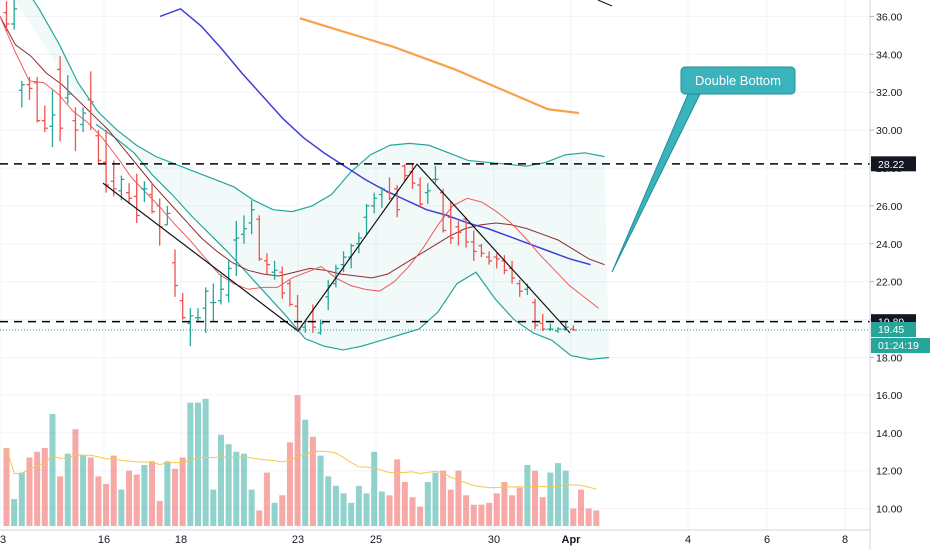 Image resolution: width=932 pixels, height=555 pixels. I want to click on price-tick-label: 30.00, so click(889, 131).